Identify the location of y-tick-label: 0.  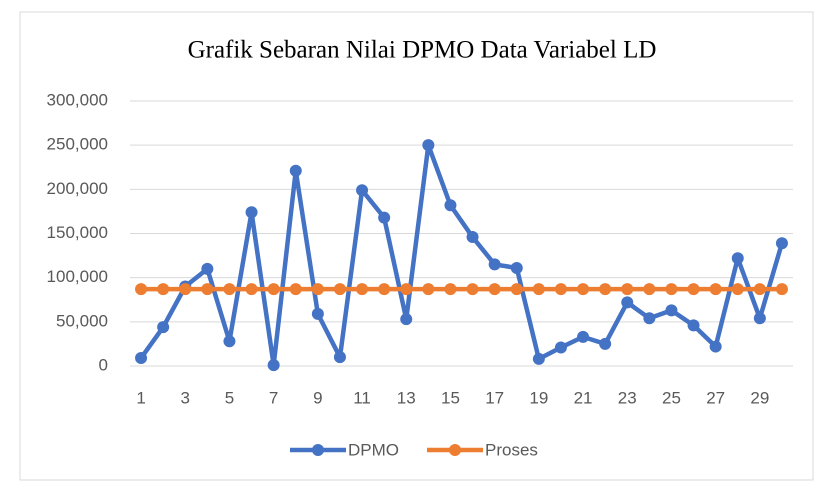
(103, 364).